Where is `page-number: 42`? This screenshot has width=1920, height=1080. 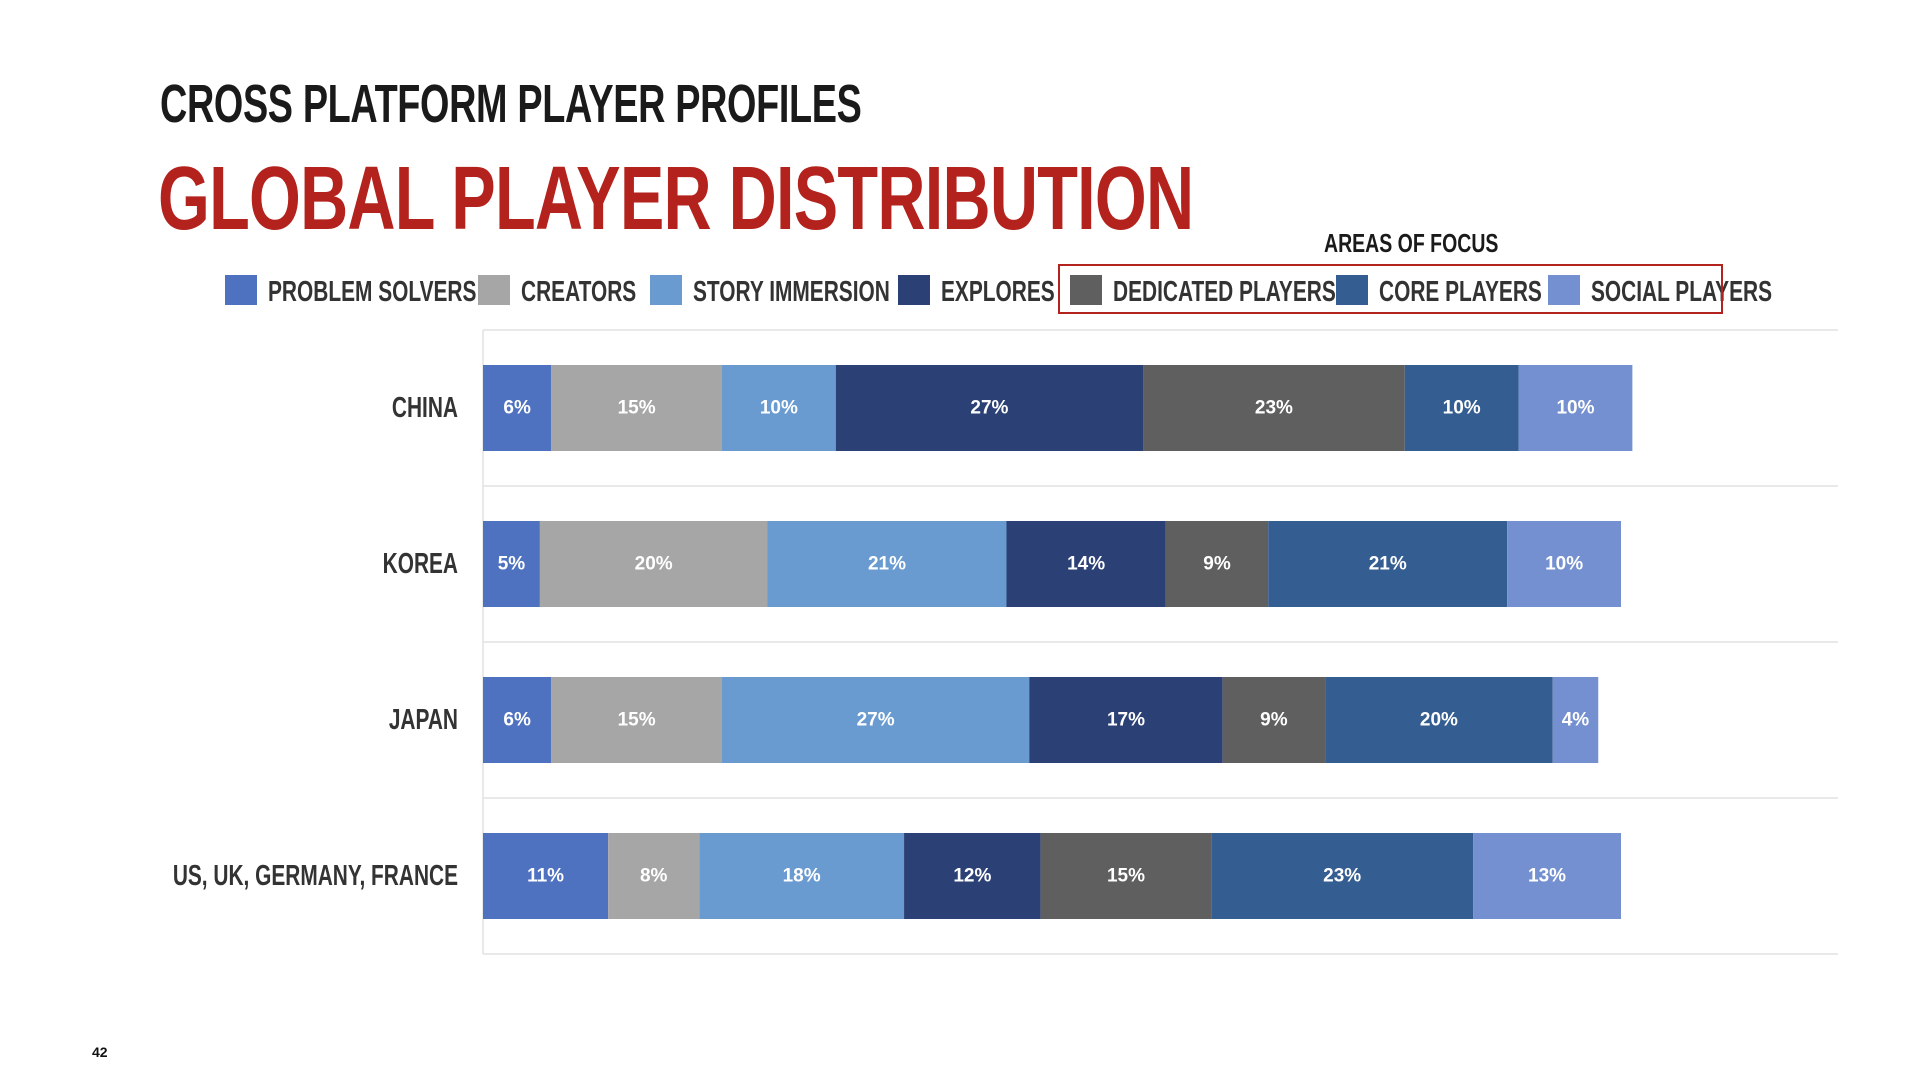 page-number: 42 is located at coordinates (100, 1052).